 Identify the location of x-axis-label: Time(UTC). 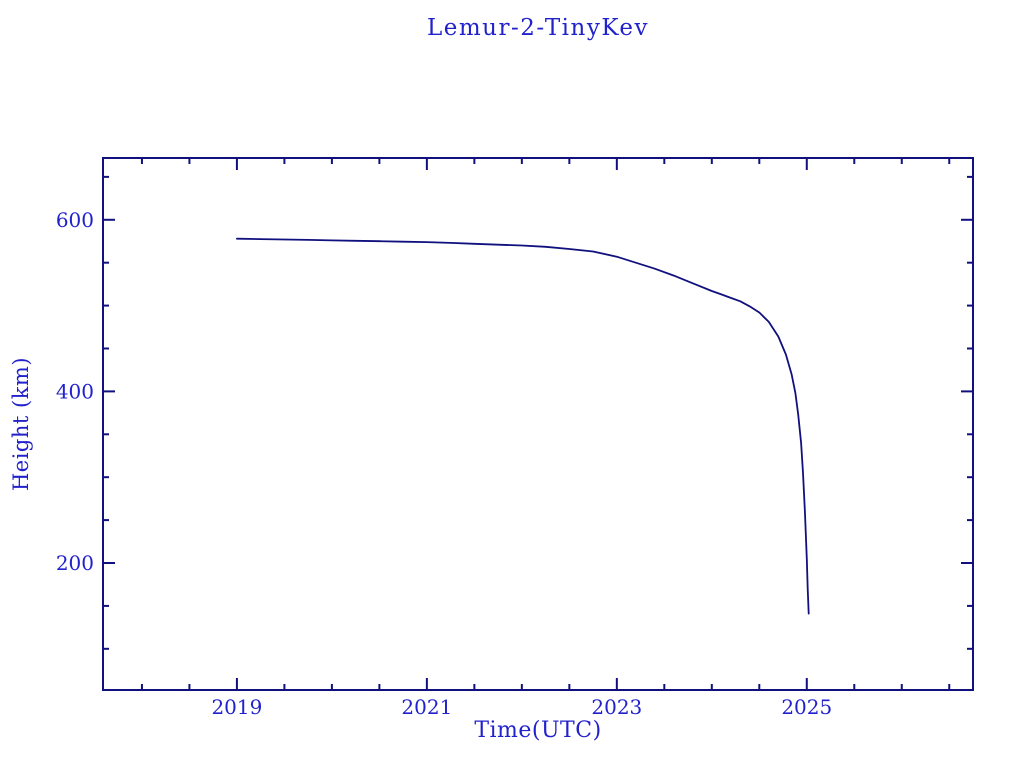
(538, 730).